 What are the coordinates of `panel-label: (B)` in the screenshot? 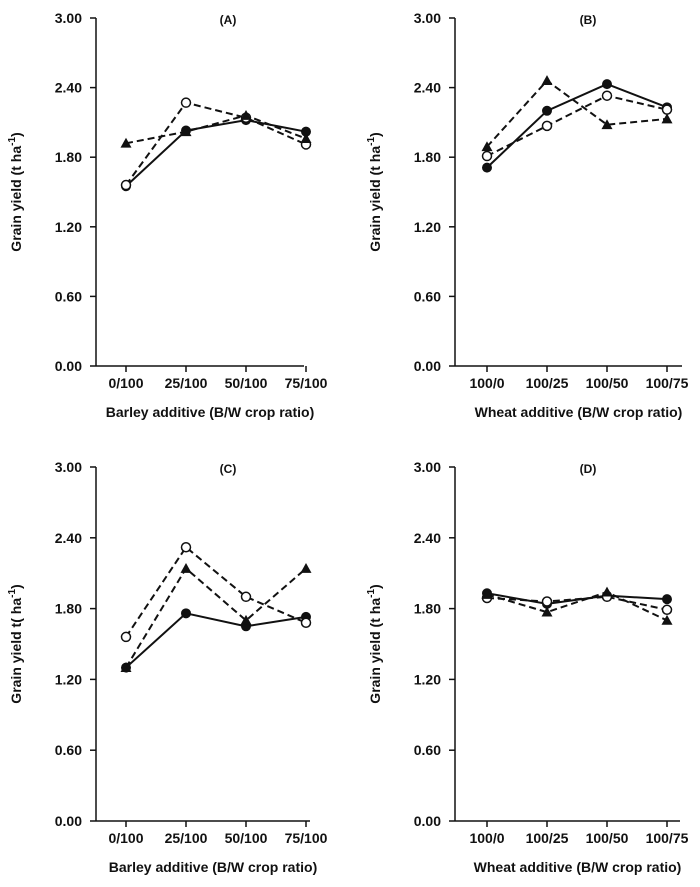 It's located at (588, 20).